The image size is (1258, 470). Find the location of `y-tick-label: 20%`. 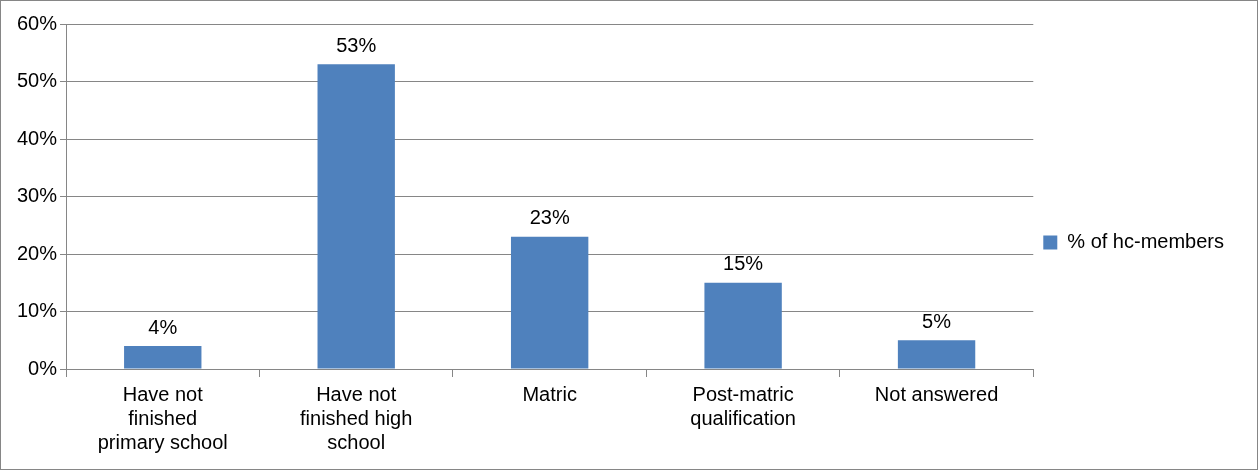

y-tick-label: 20% is located at coordinates (37, 252).